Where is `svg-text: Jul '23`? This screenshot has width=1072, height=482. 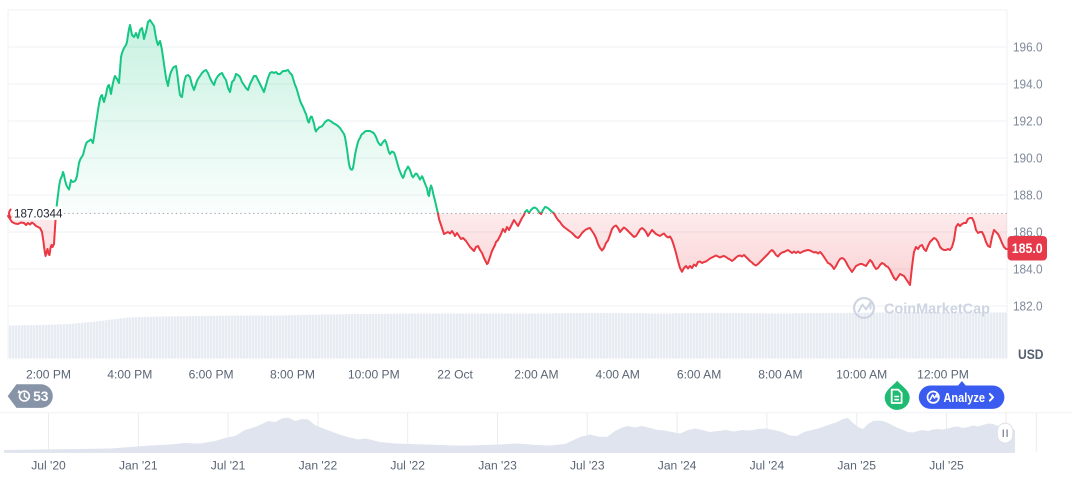
svg-text: Jul '23 is located at coordinates (587, 465).